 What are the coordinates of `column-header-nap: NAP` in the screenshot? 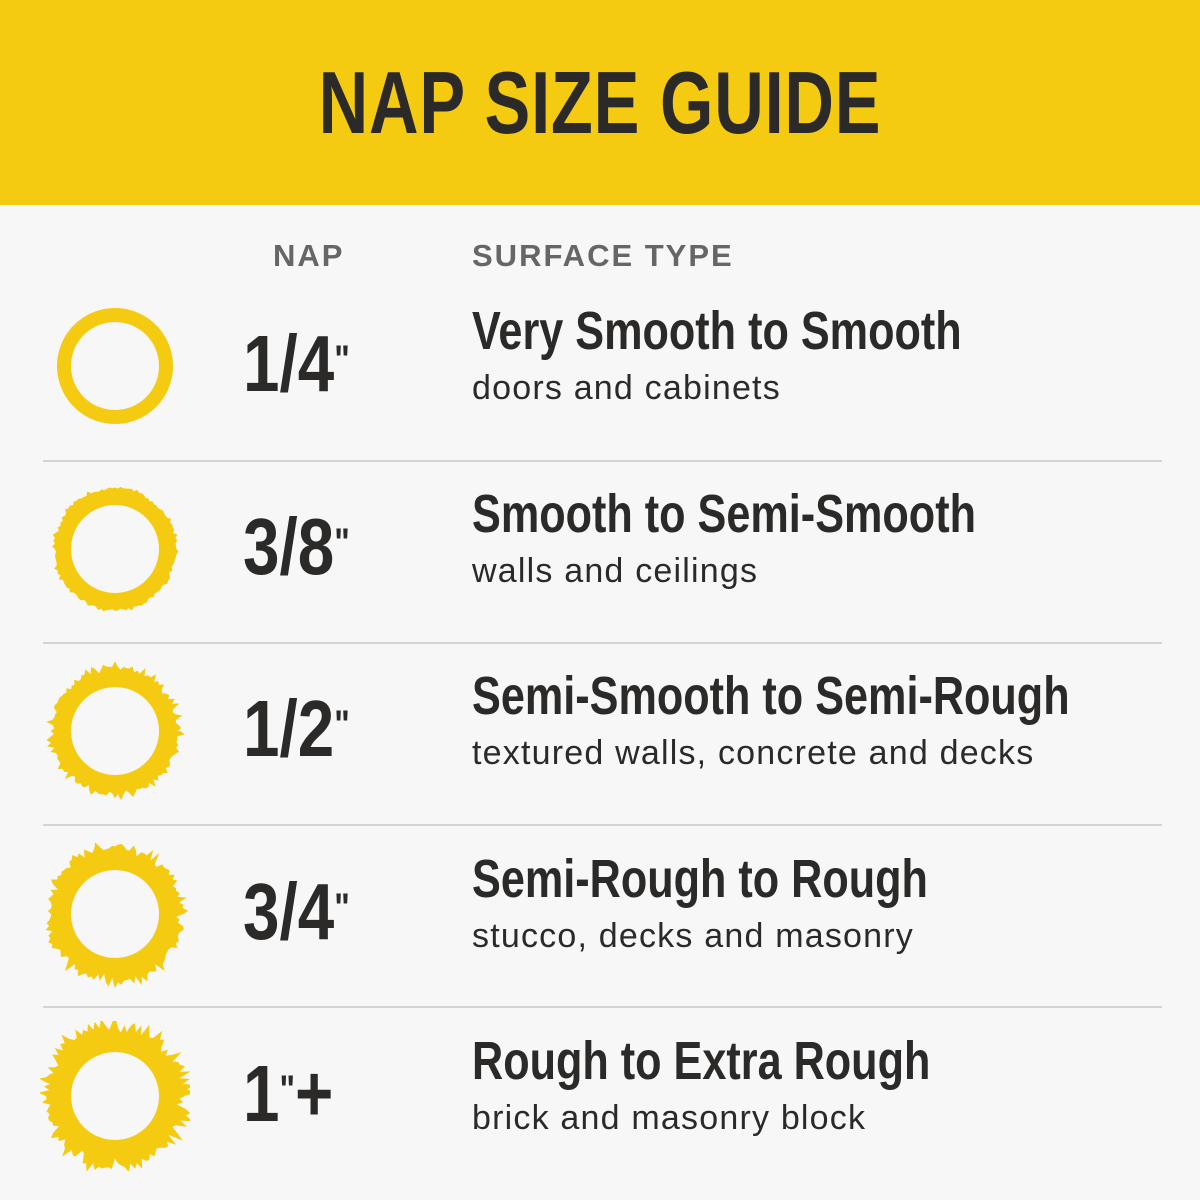 It's located at (309, 255).